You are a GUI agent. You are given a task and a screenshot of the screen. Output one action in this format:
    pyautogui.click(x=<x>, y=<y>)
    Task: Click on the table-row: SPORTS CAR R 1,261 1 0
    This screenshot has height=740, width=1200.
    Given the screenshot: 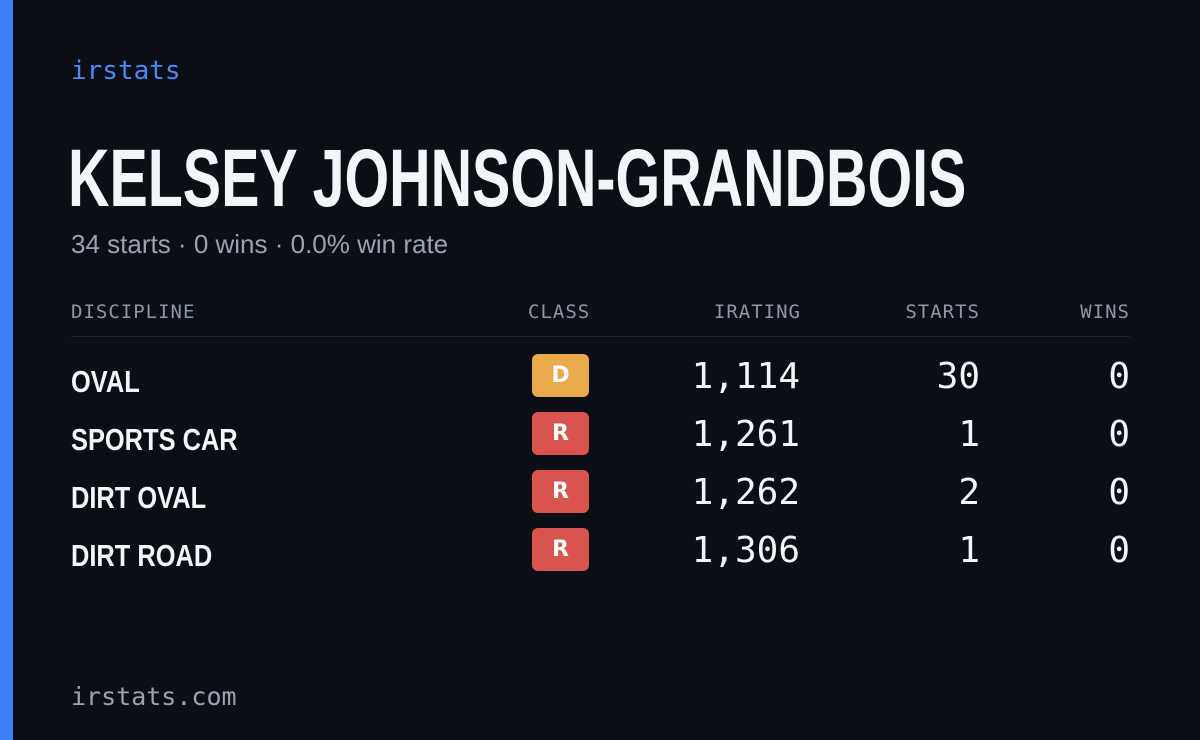 What is the action you would take?
    pyautogui.click(x=600, y=440)
    